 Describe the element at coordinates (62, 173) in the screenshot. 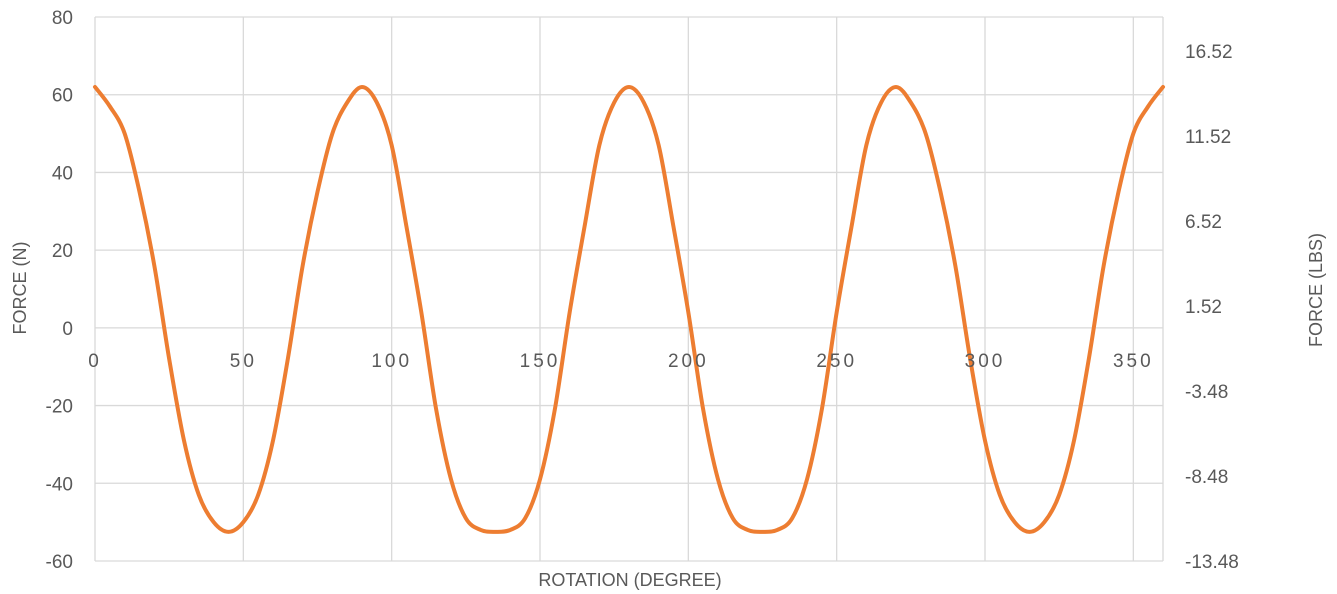

I see `y-tick-label: 40` at that location.